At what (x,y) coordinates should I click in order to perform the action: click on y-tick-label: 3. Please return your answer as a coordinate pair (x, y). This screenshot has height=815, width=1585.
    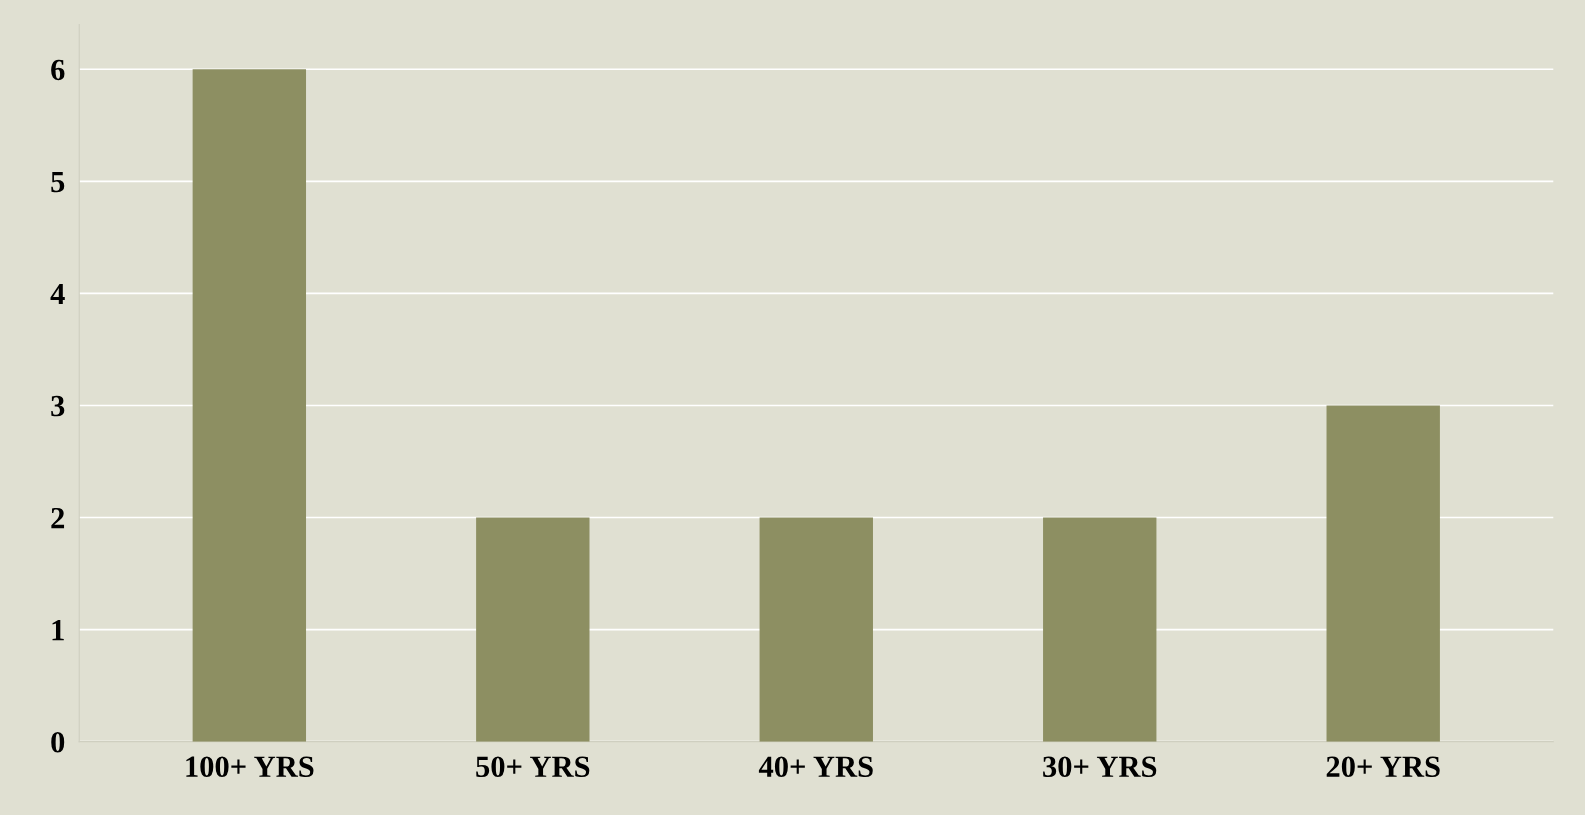
    Looking at the image, I should click on (58, 406).